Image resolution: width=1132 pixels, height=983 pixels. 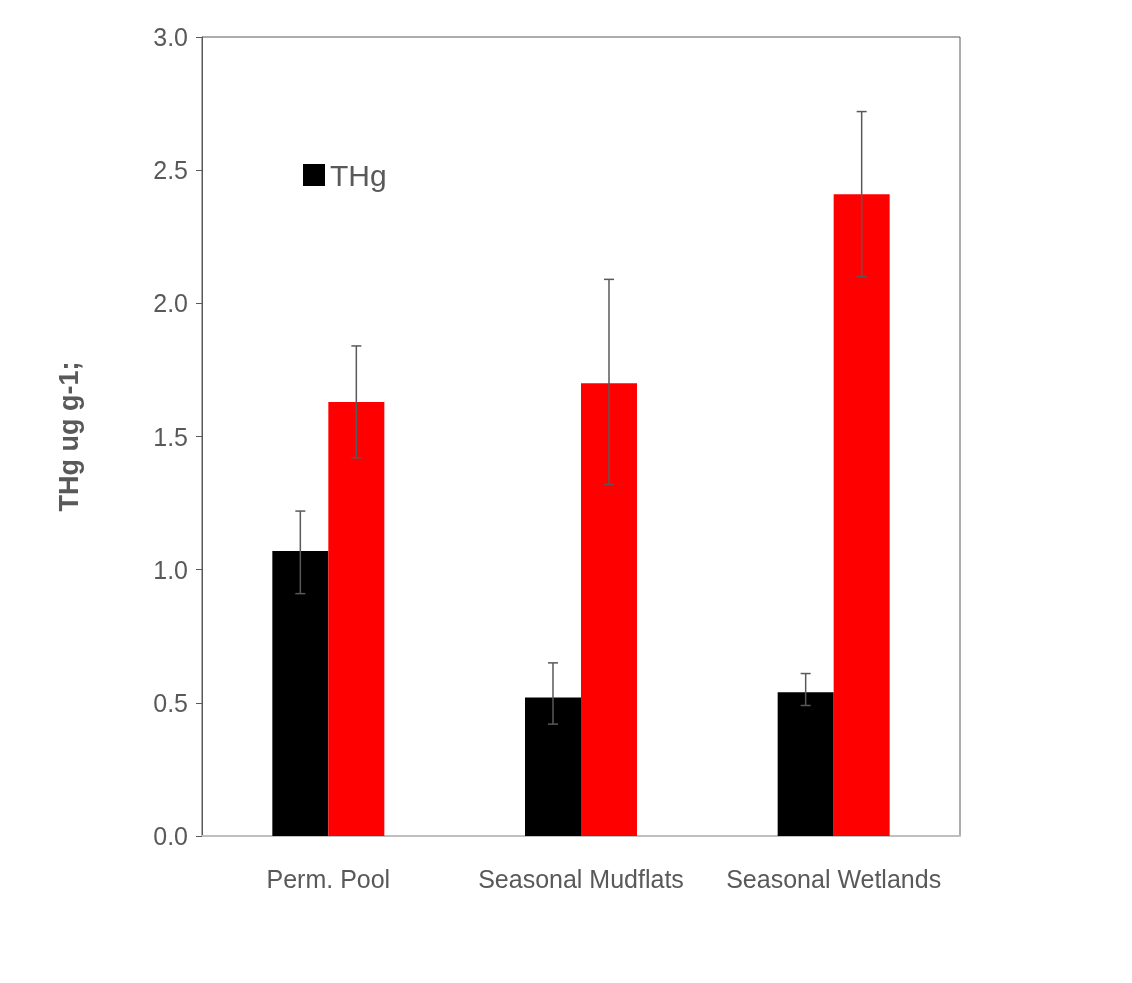 I want to click on y-tick-label: 2.5, so click(x=170, y=170).